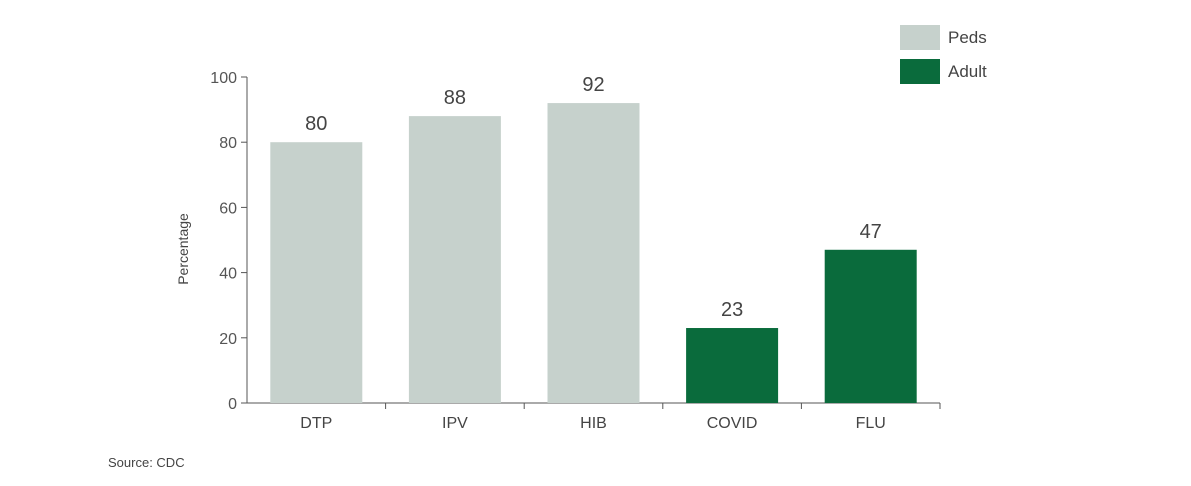 This screenshot has width=1191, height=486. I want to click on bar-ipv, so click(454, 260).